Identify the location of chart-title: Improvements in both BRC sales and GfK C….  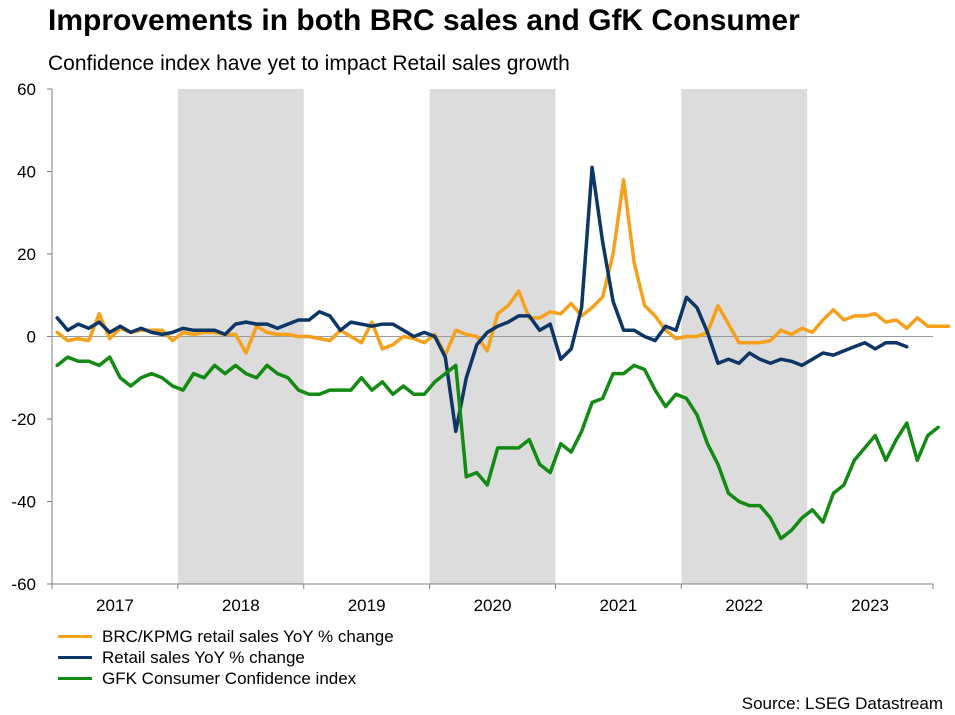
(424, 20).